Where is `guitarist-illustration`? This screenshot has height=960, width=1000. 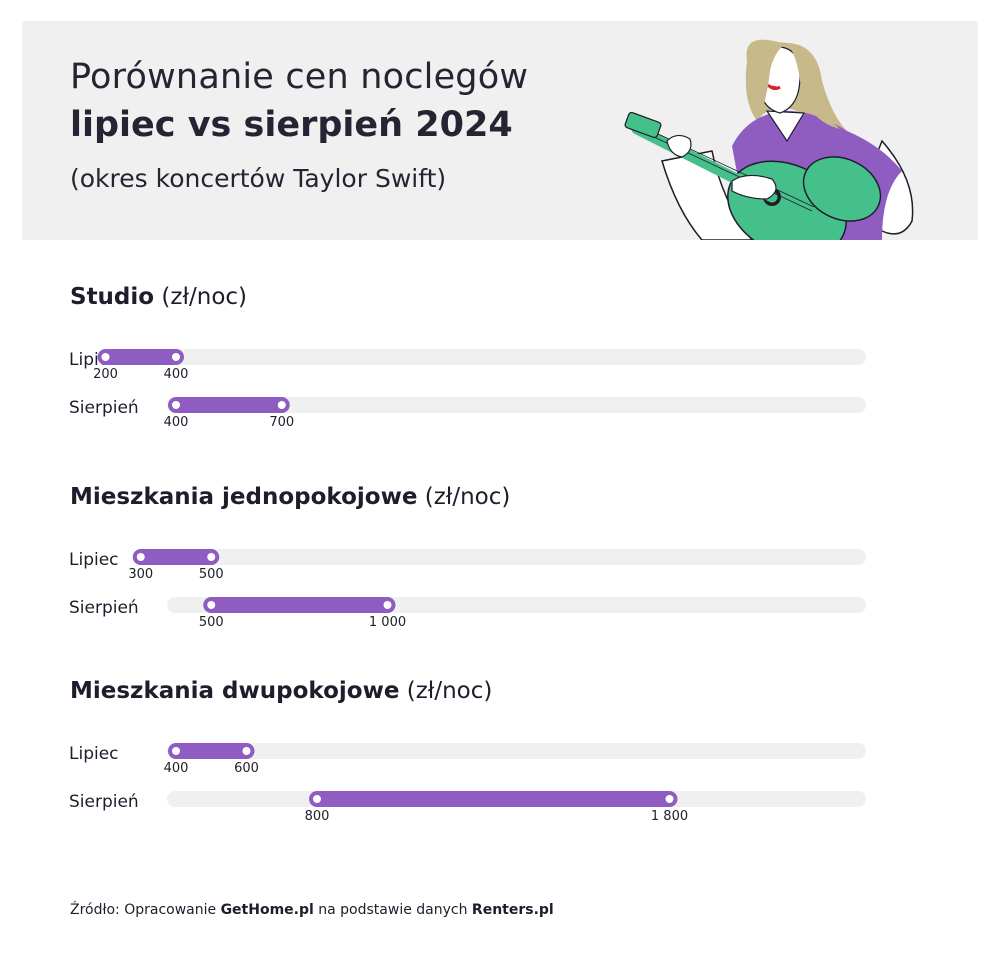 guitarist-illustration is located at coordinates (769, 139).